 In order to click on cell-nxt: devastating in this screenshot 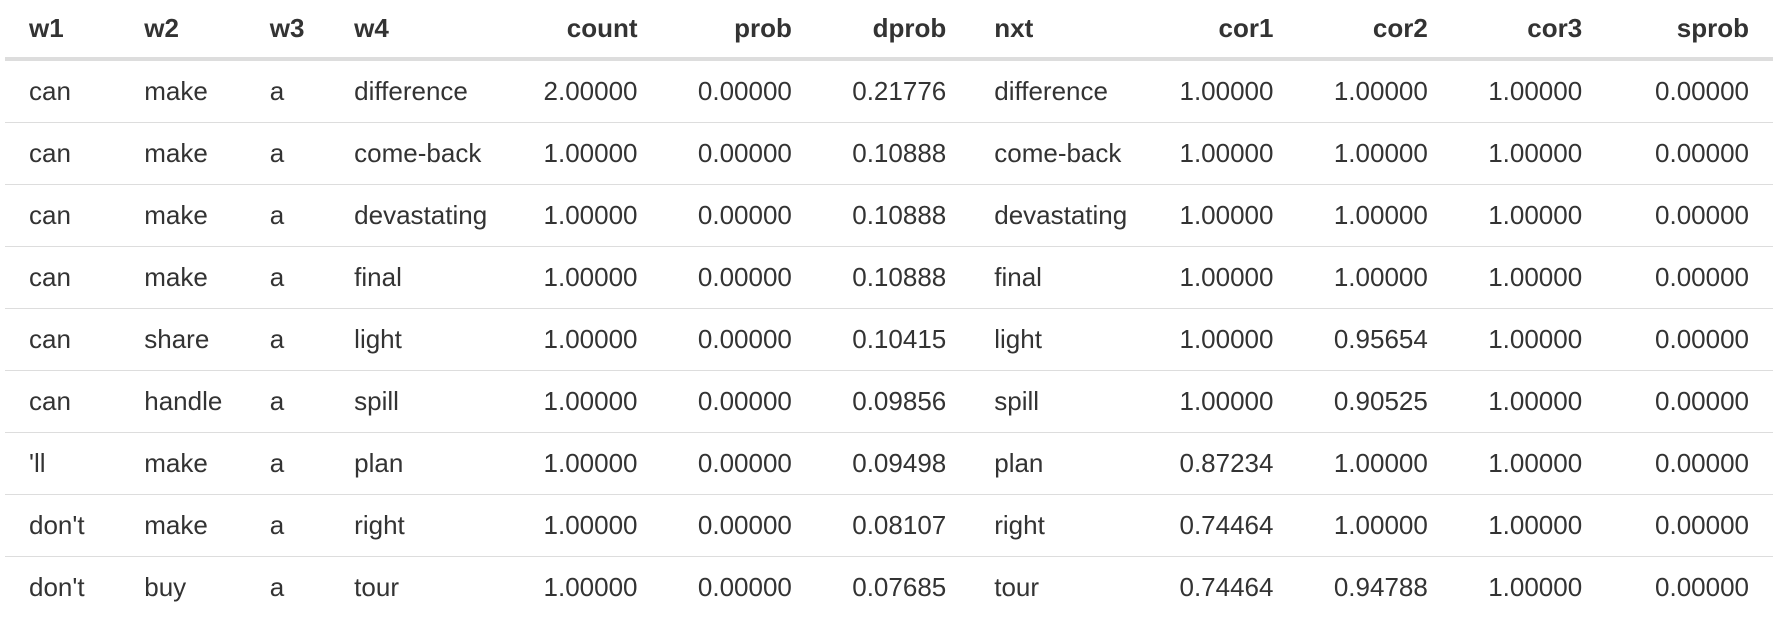, I will do `click(1056, 216)`.